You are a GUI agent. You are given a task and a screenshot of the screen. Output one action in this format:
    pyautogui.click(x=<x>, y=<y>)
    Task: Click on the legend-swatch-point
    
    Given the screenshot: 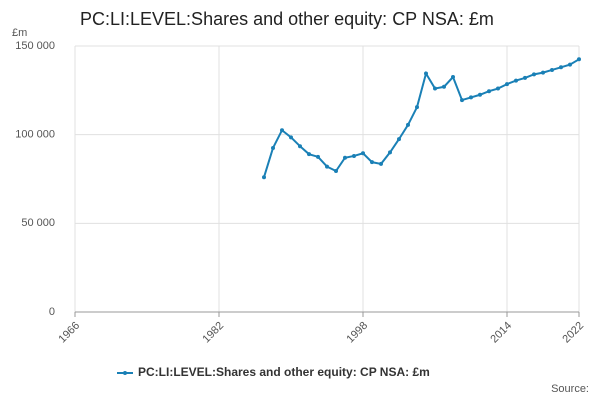 What is the action you would take?
    pyautogui.click(x=125, y=373)
    